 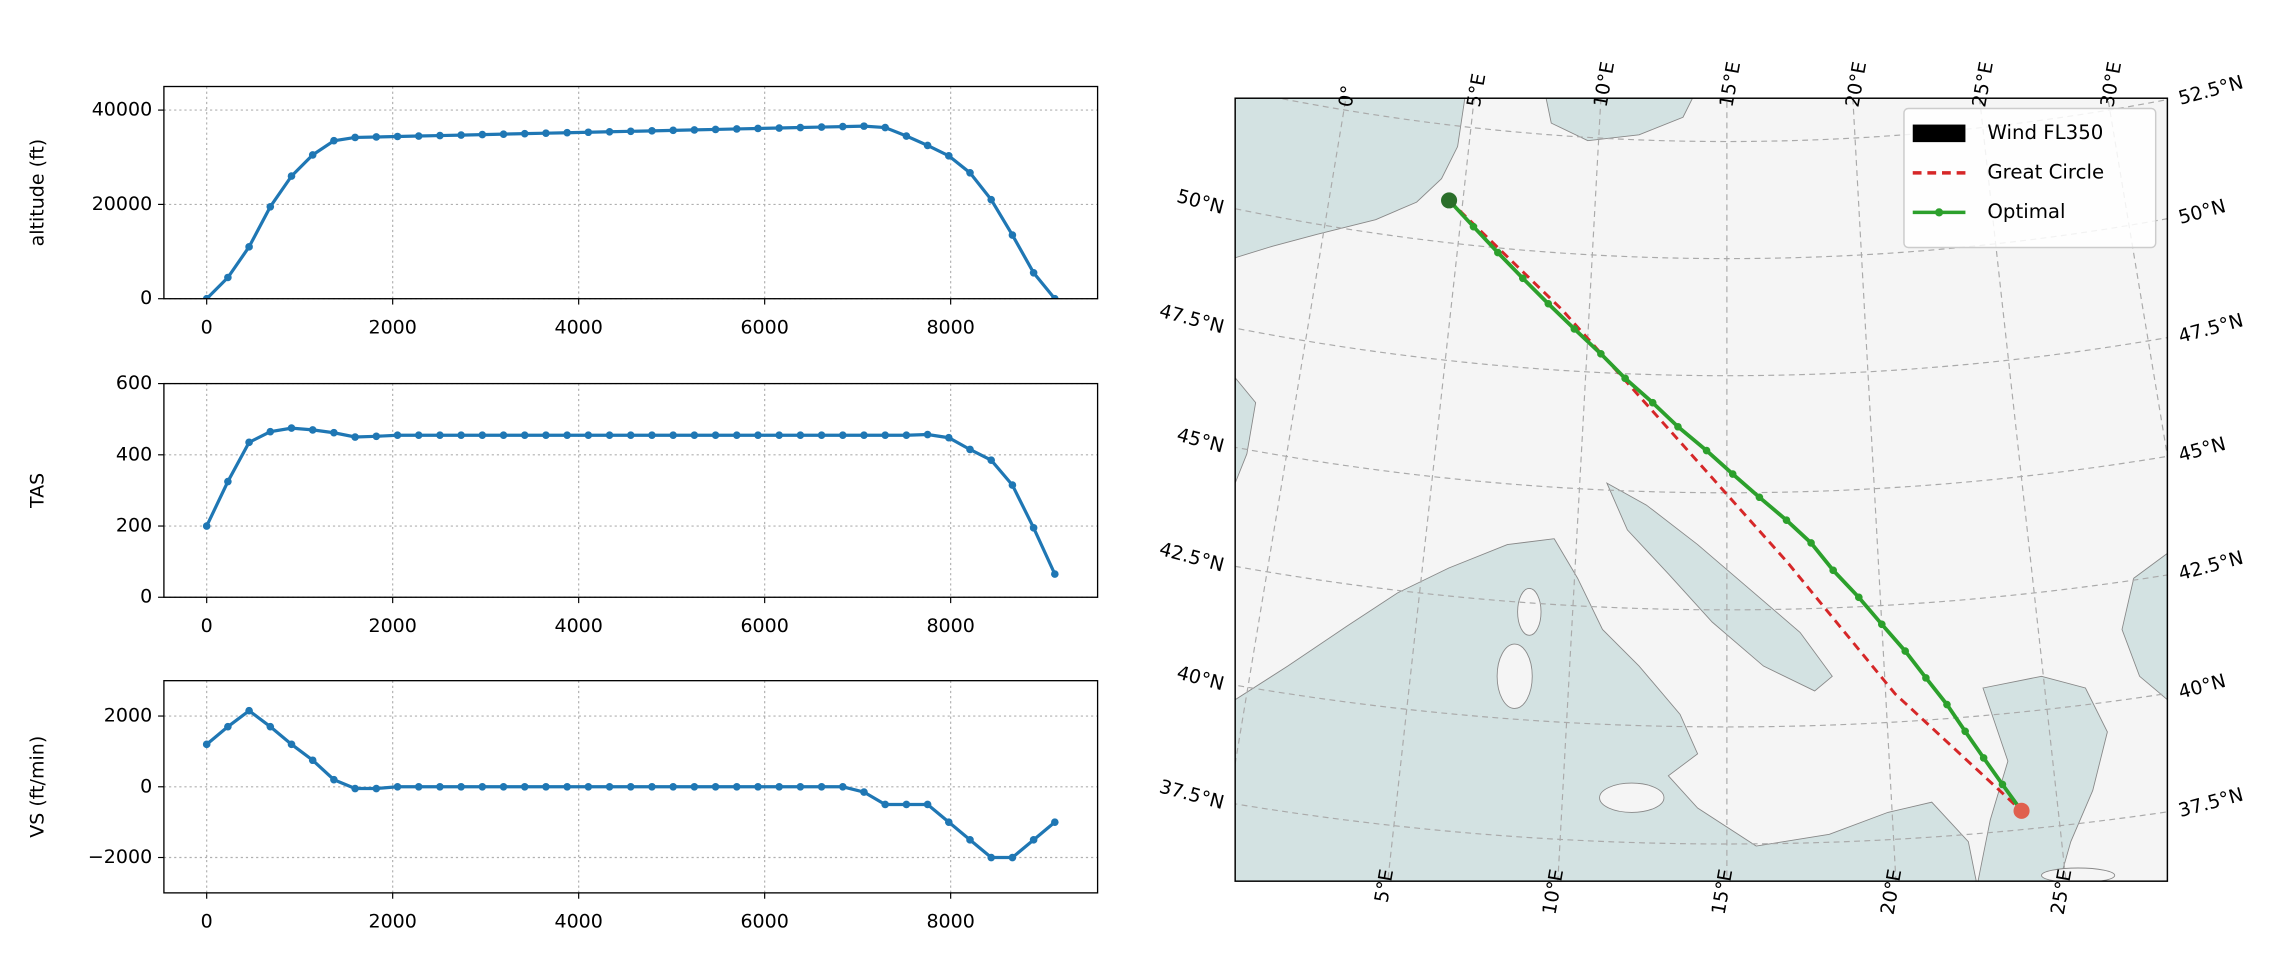 I want to click on legend-label: Optimal, so click(x=2026, y=211).